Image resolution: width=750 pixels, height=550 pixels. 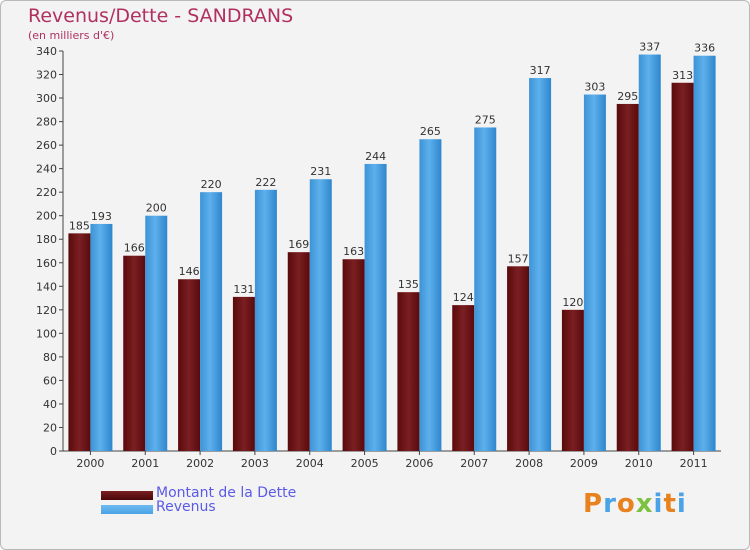 I want to click on logo-letter: t, so click(x=670, y=504).